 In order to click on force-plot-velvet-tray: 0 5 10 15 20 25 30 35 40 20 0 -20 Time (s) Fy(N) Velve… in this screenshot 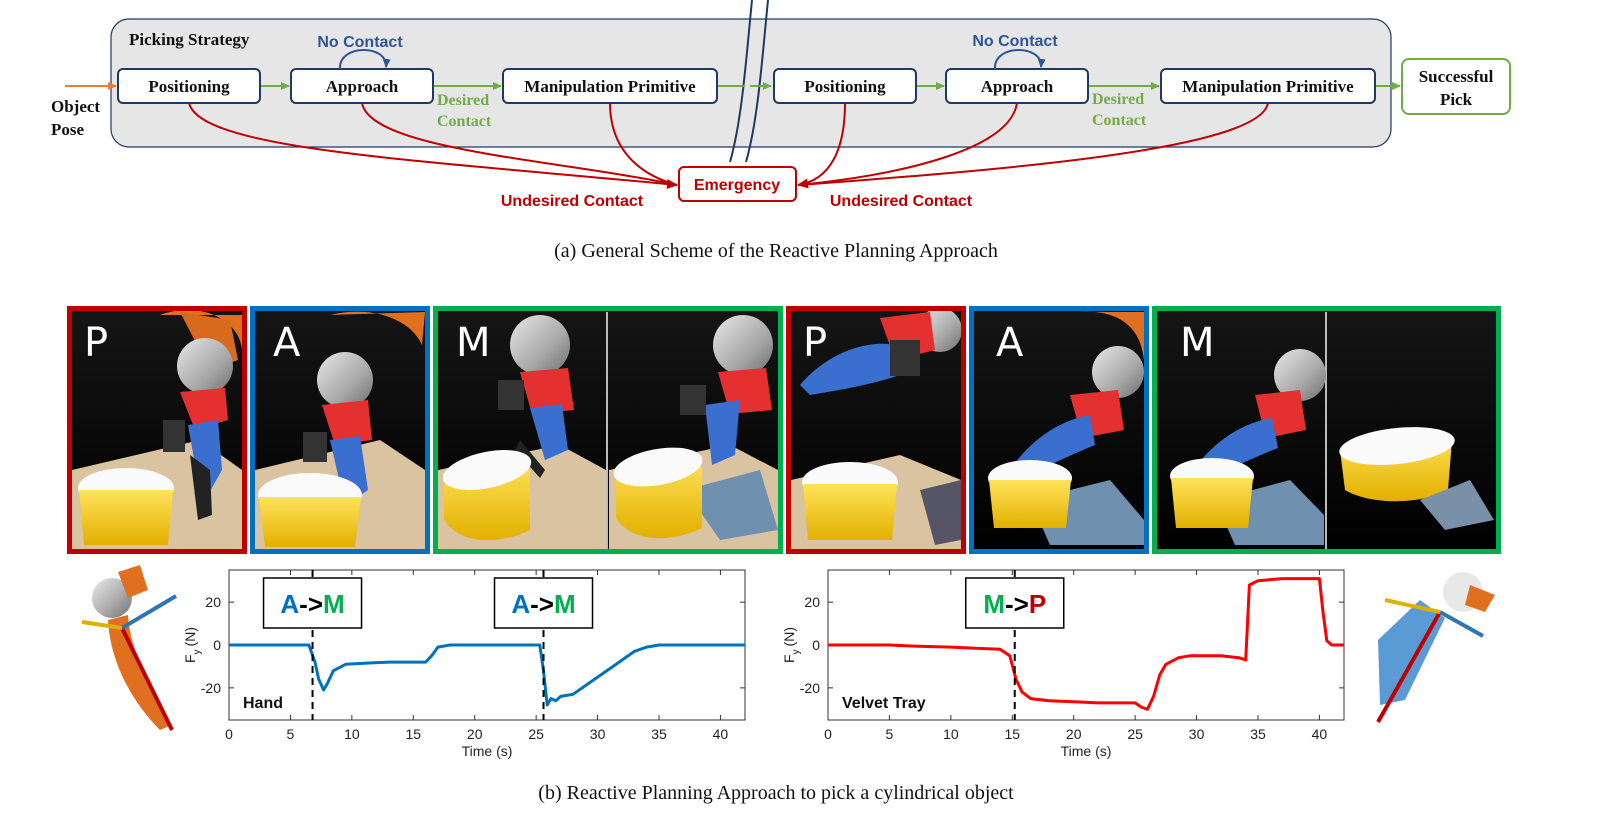, I will do `click(1063, 664)`.